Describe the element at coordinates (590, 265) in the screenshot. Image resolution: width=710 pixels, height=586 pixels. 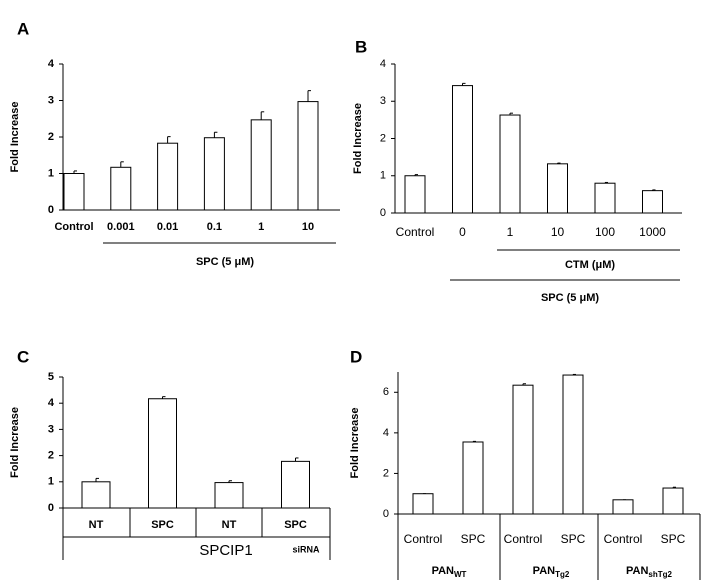
I see `group-label: CTM (μM)` at that location.